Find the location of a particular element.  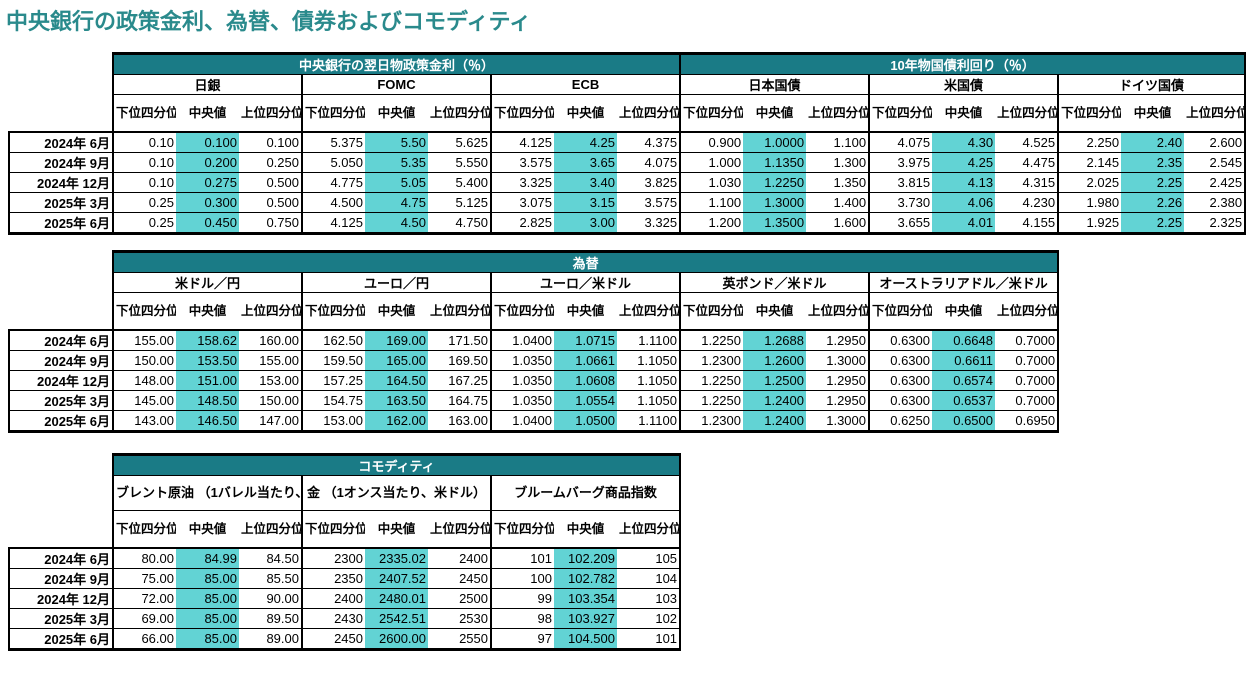

median-cell: 0.6574 is located at coordinates (963, 380).